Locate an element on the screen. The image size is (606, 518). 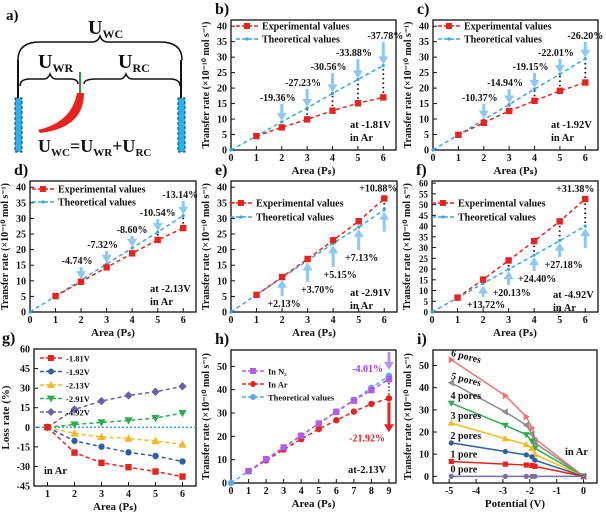
brace-wc is located at coordinates (100, 47).